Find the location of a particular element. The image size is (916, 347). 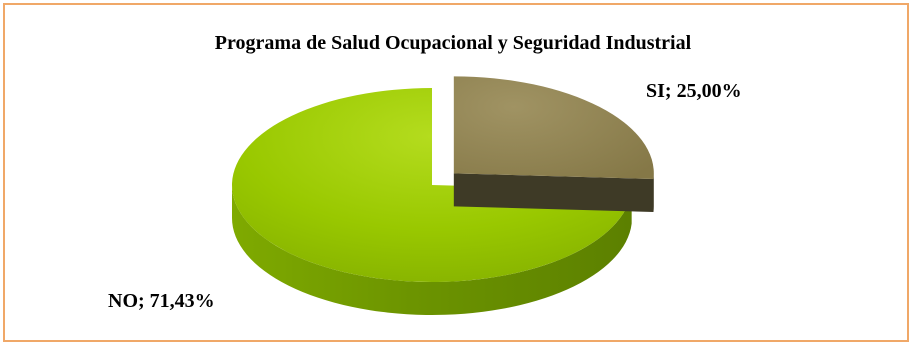

slice-label-si: SI; 25,00% is located at coordinates (694, 91).